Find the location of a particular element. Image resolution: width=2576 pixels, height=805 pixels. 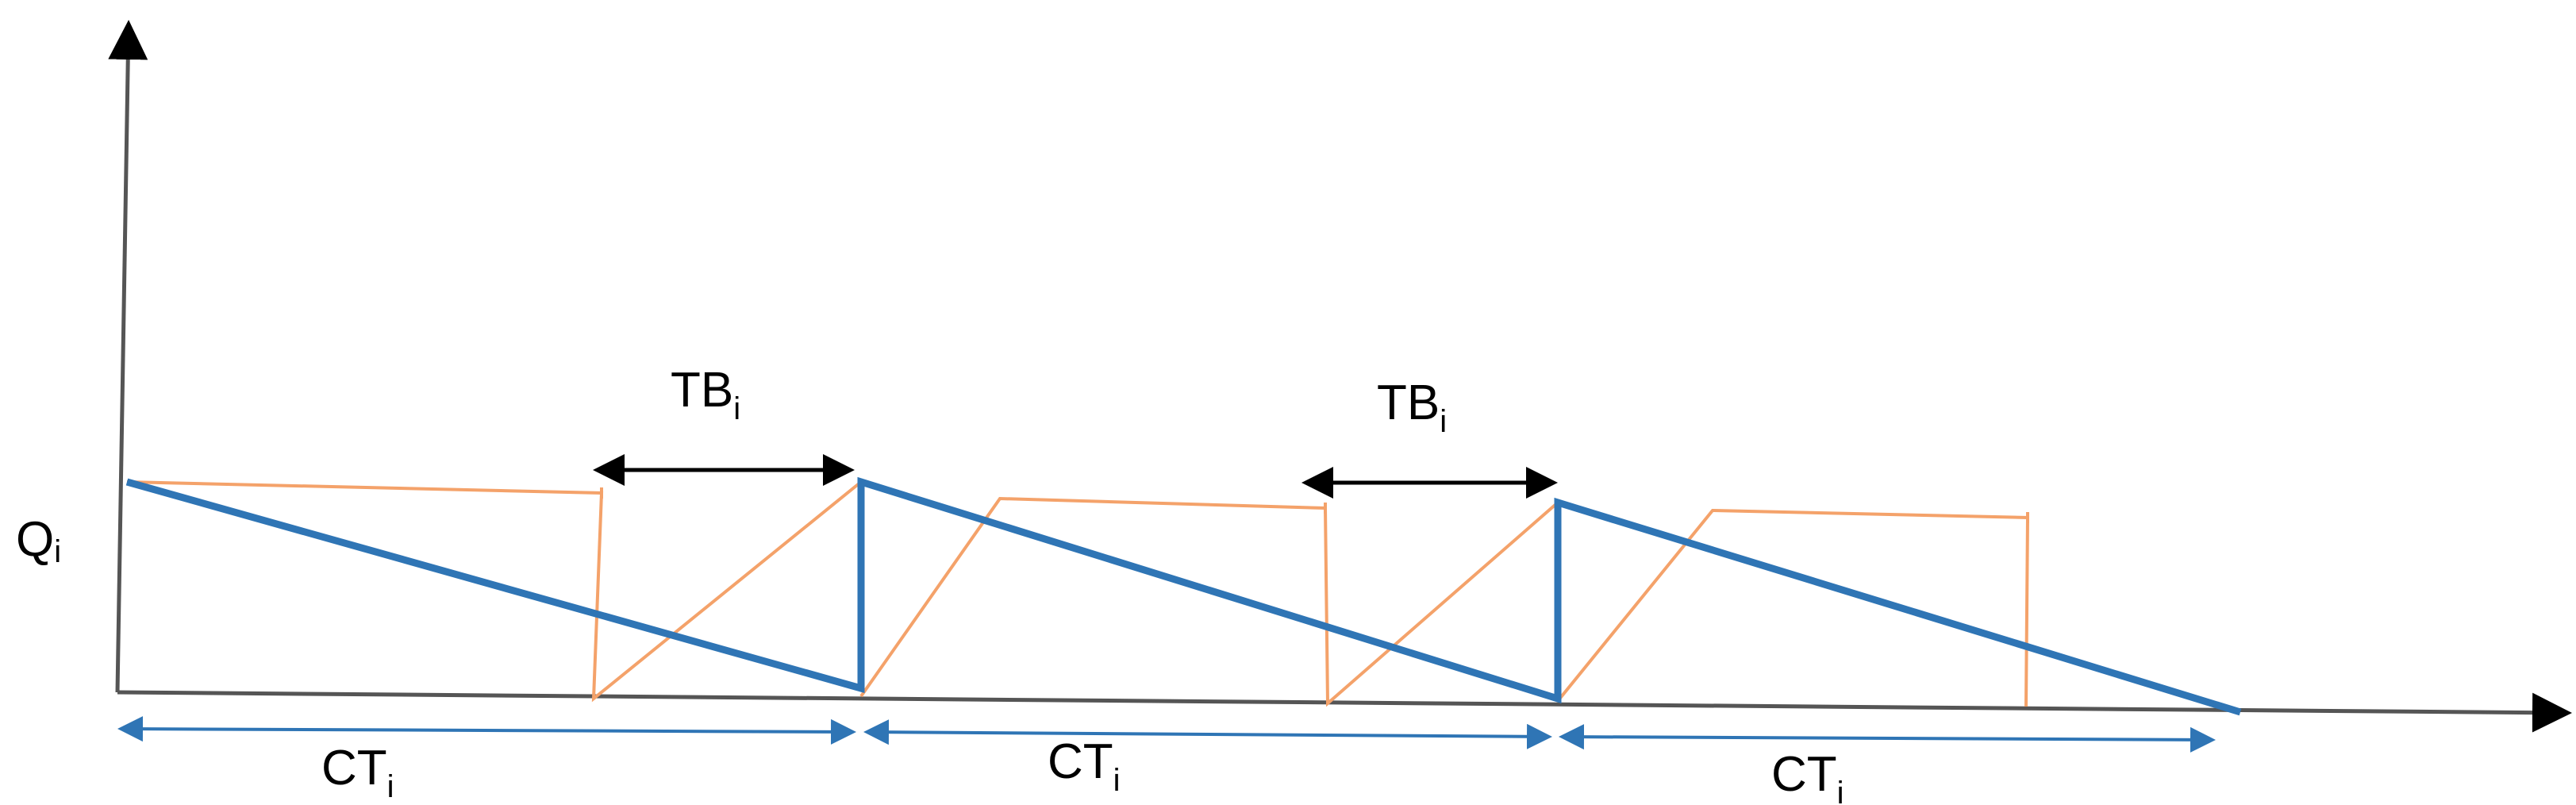

ct-label-2: CTi is located at coordinates (1084, 766).